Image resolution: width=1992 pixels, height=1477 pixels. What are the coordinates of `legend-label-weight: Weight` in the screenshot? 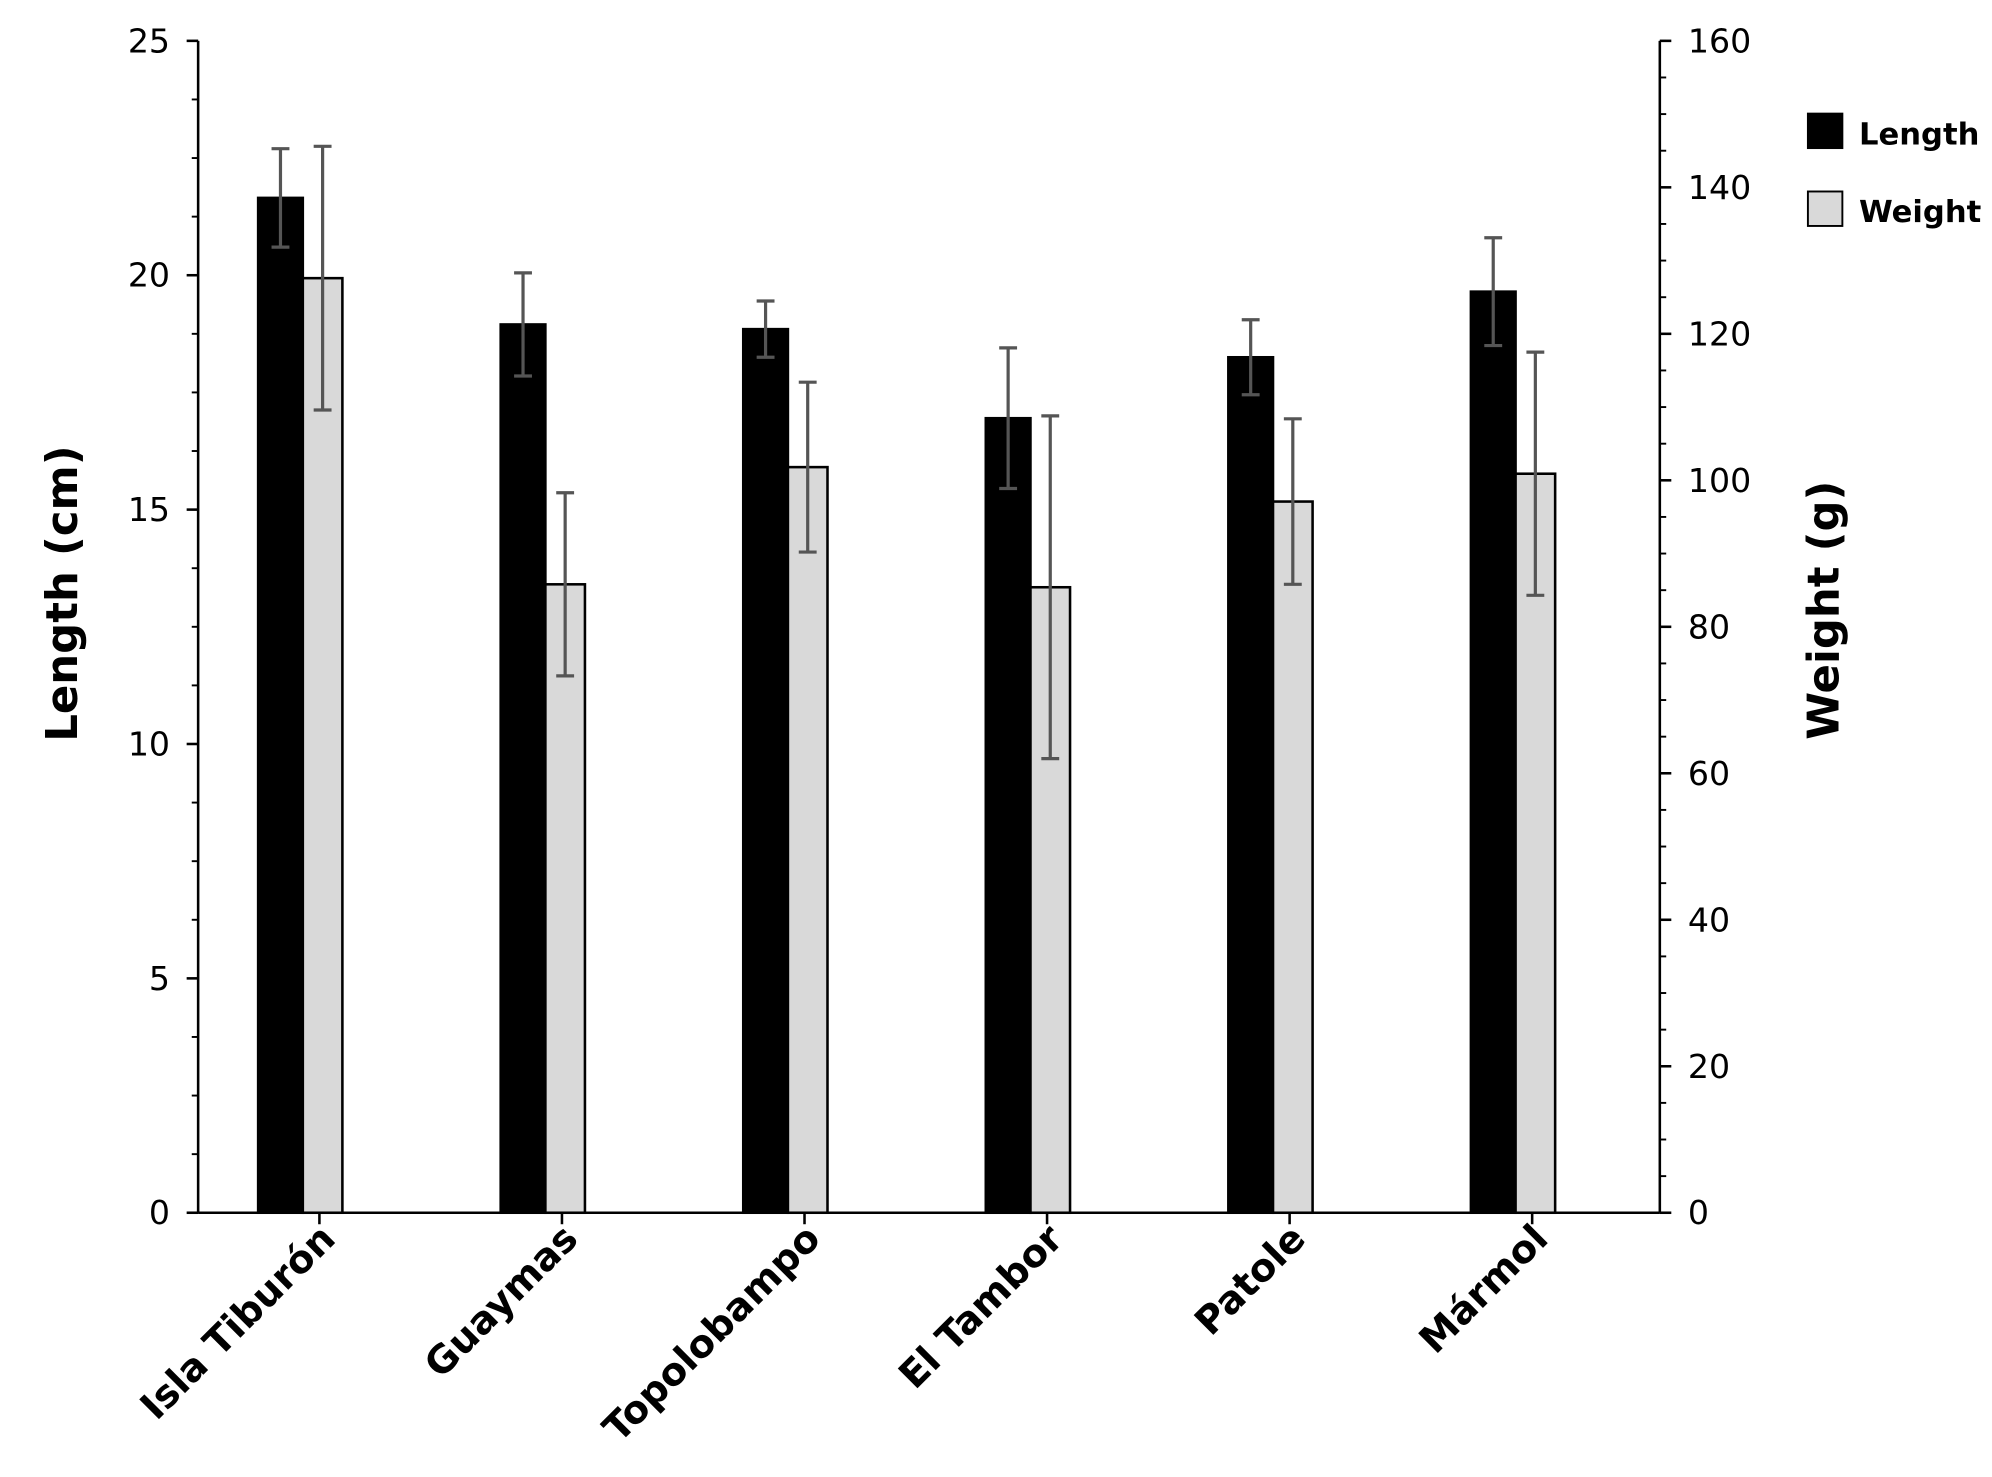 It's located at (1920, 212).